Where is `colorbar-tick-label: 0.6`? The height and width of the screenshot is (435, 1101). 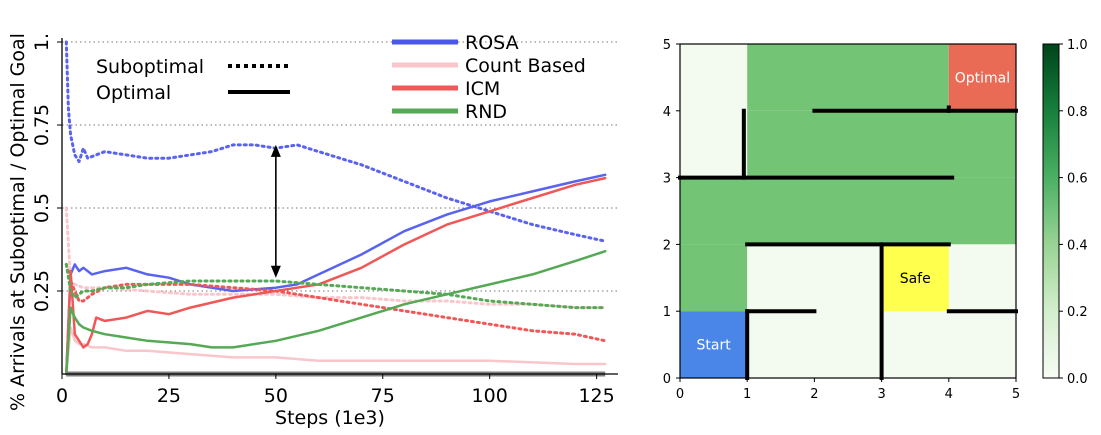
colorbar-tick-label: 0.6 is located at coordinates (1077, 179).